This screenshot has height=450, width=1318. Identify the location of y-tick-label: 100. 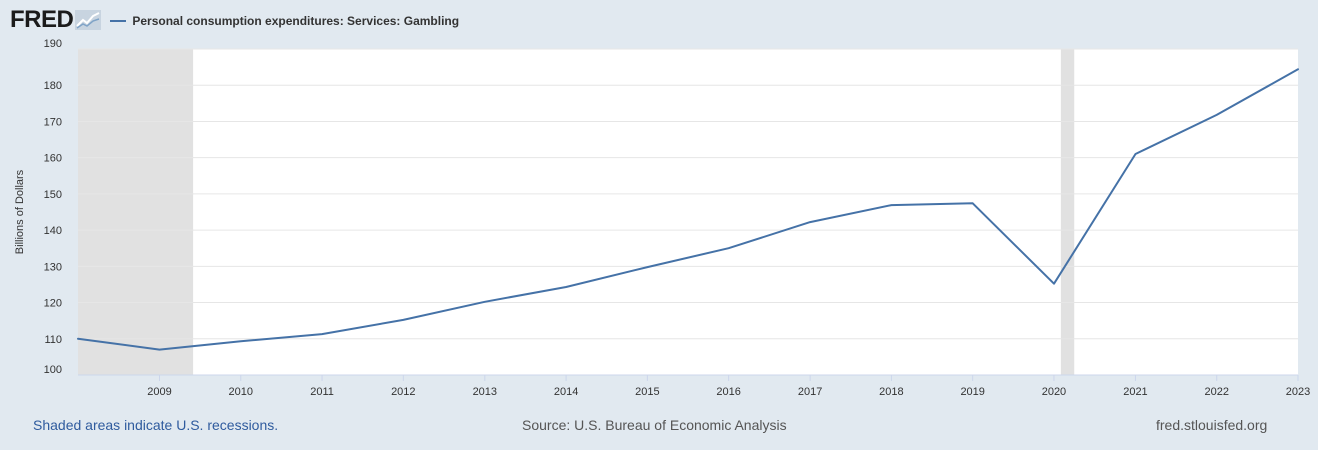
(53, 370).